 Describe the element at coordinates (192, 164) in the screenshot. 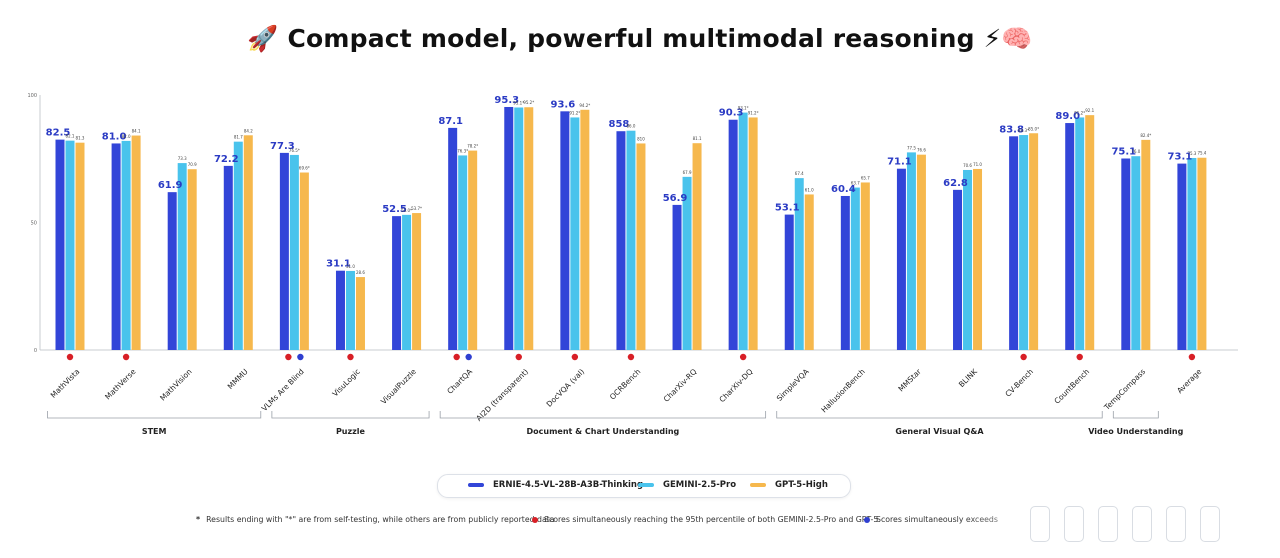

I see `value-label-gpt: 70.9` at that location.